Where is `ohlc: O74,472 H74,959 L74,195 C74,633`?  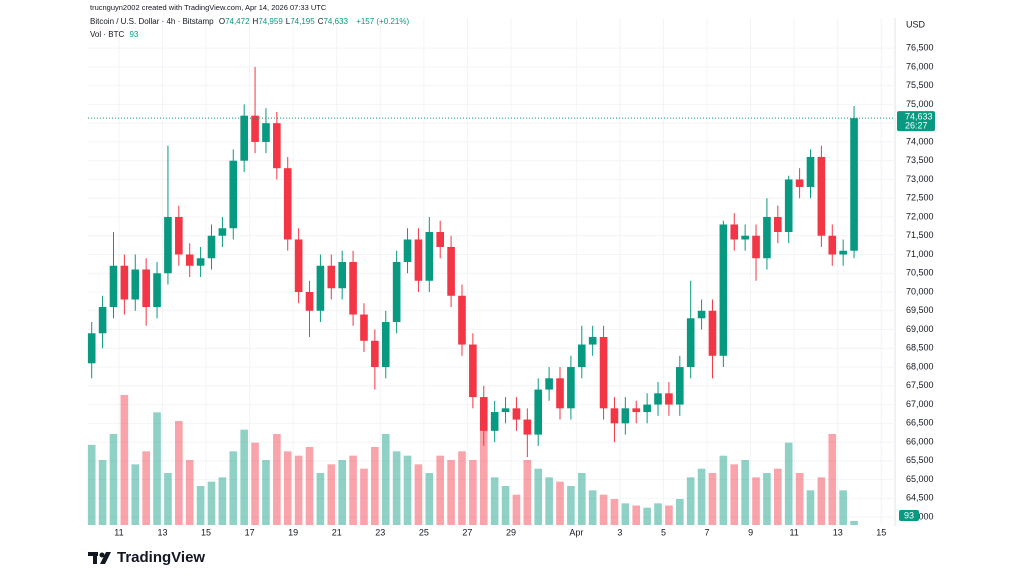
ohlc: O74,472 H74,959 L74,195 C74,633 is located at coordinates (285, 21).